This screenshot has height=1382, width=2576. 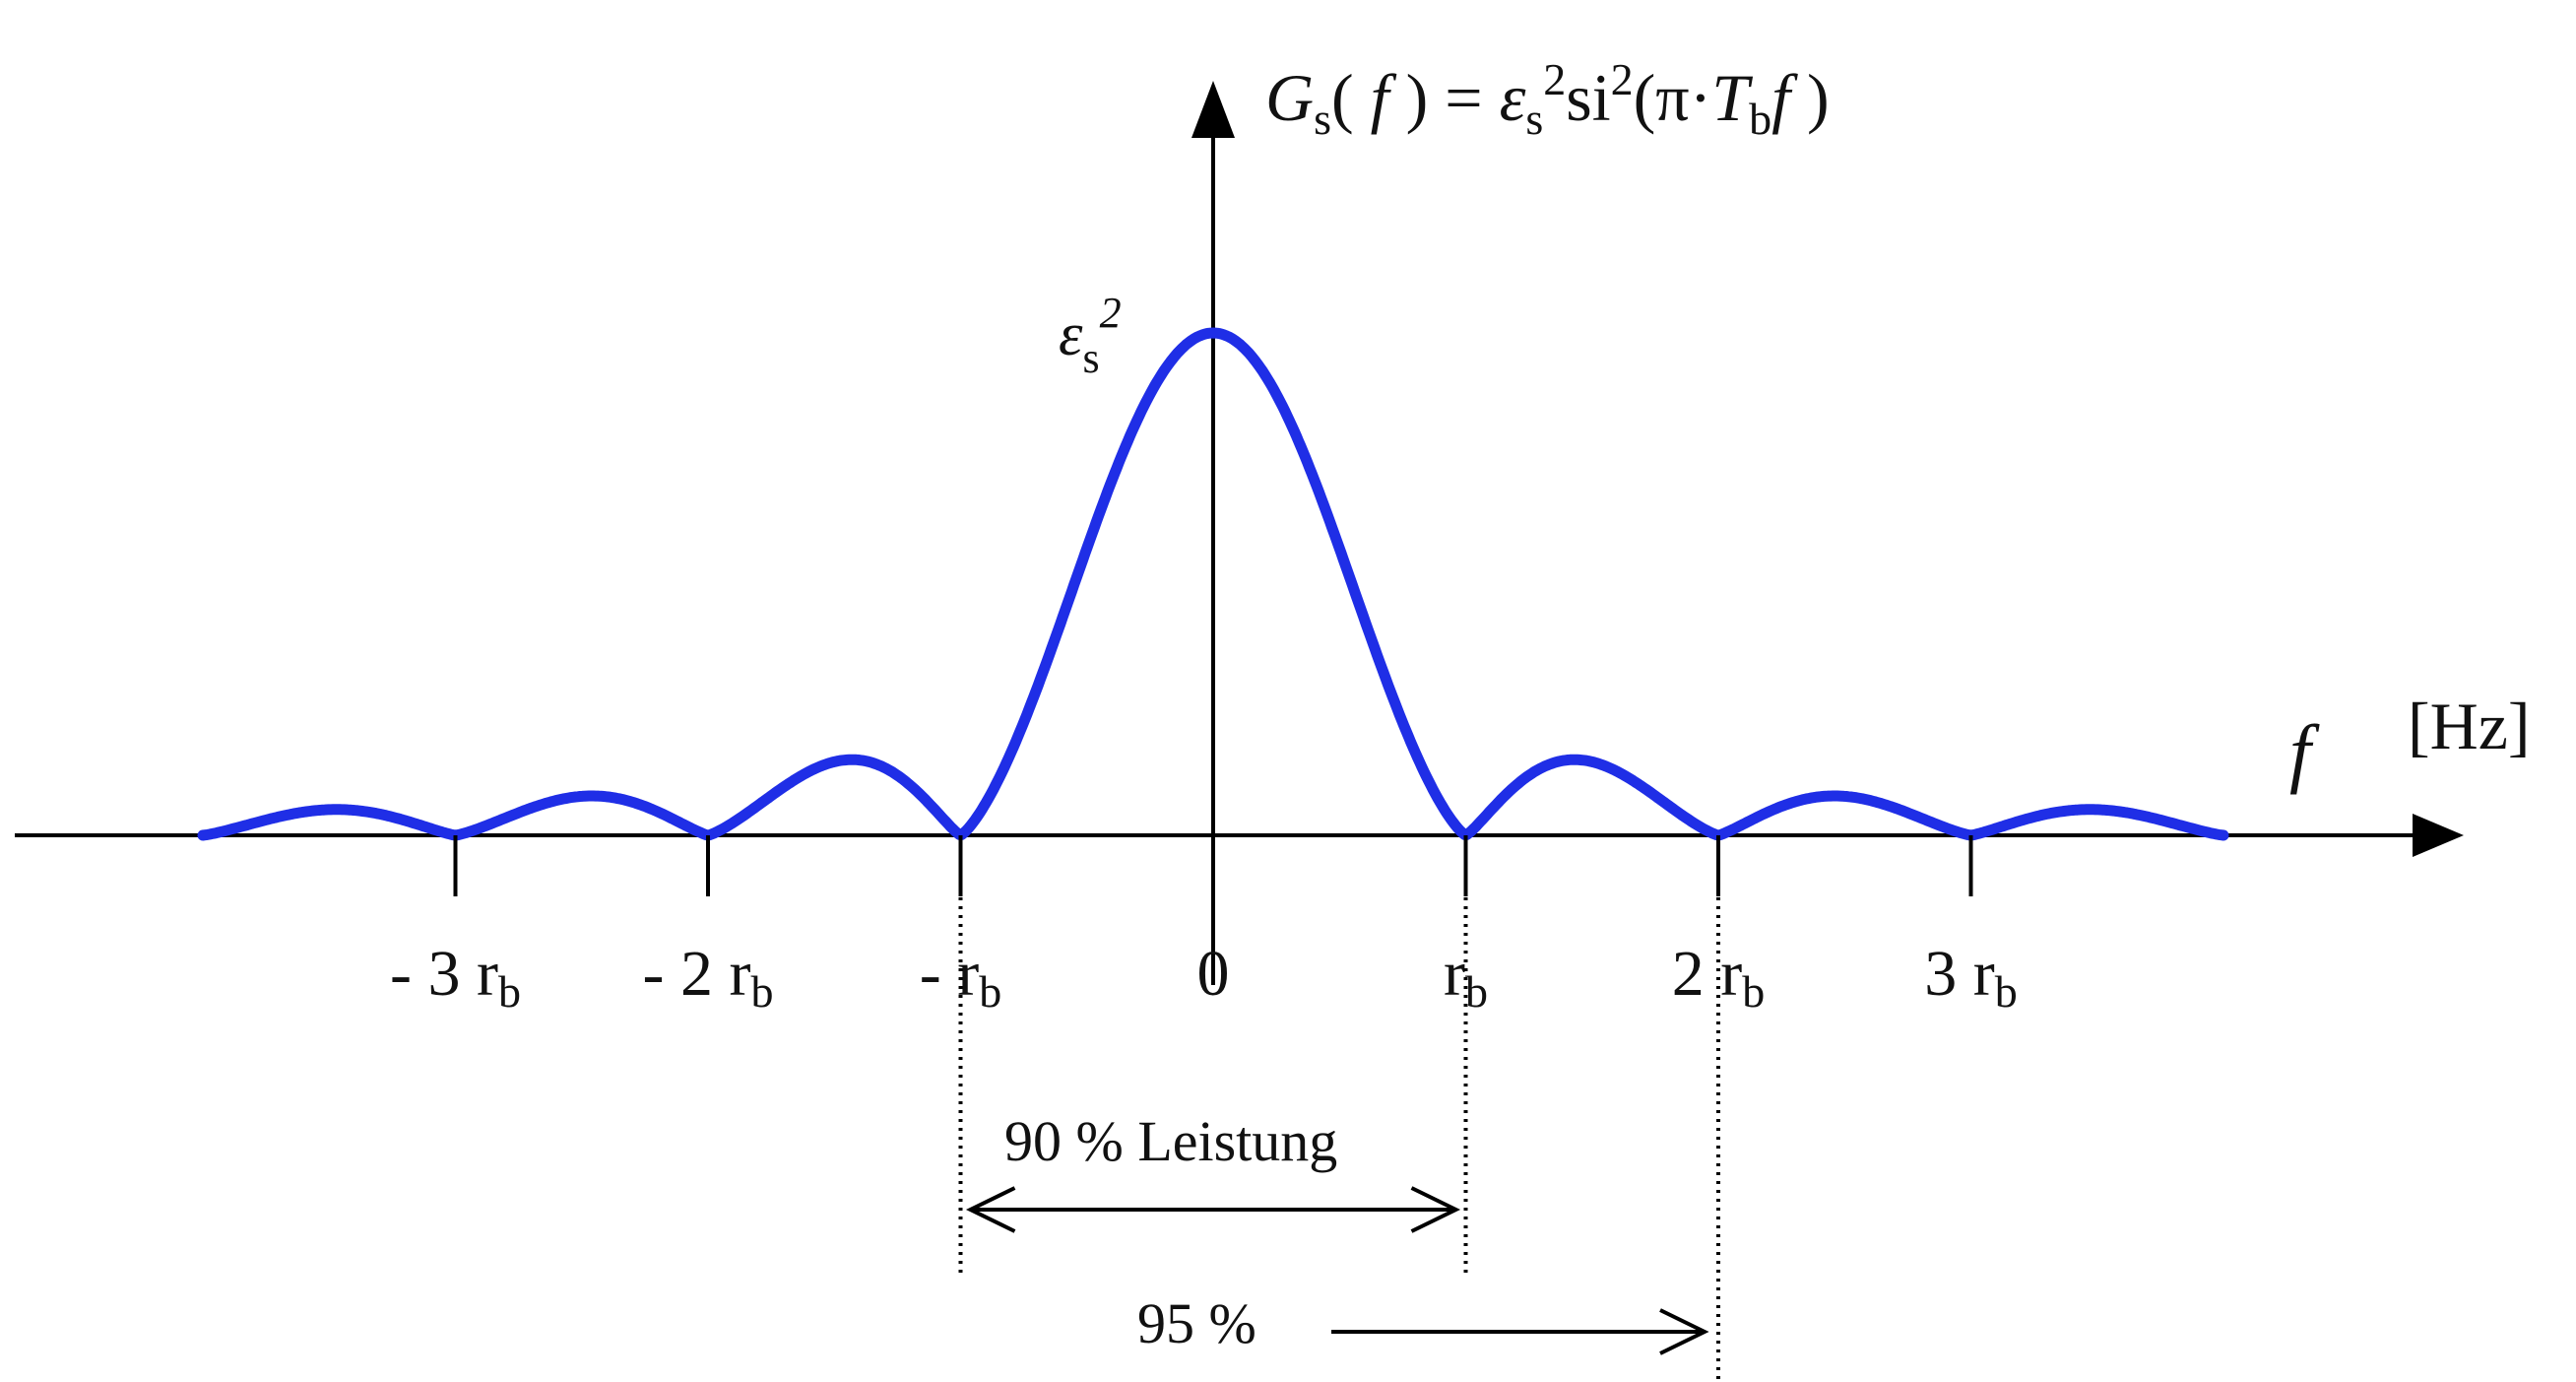 I want to click on formula-open-pi: (π·, so click(x=1673, y=98).